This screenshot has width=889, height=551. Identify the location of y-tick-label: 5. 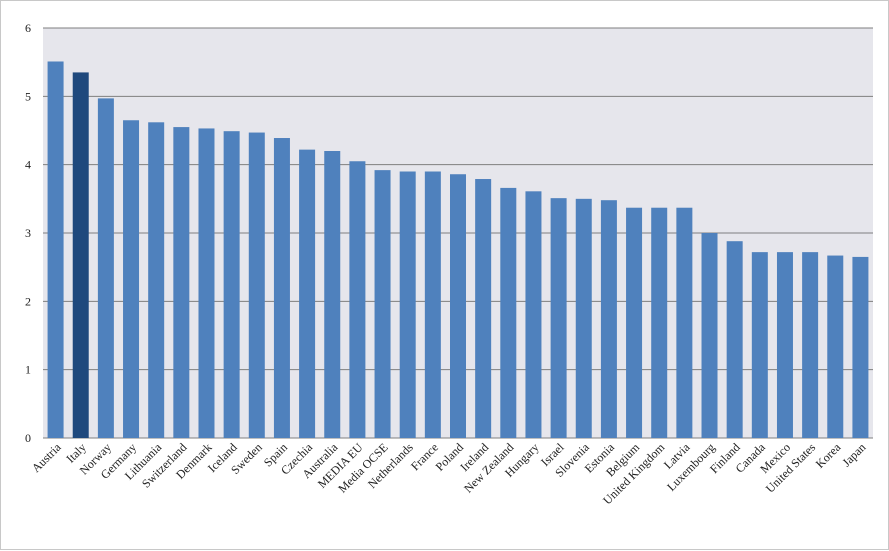
(28, 96).